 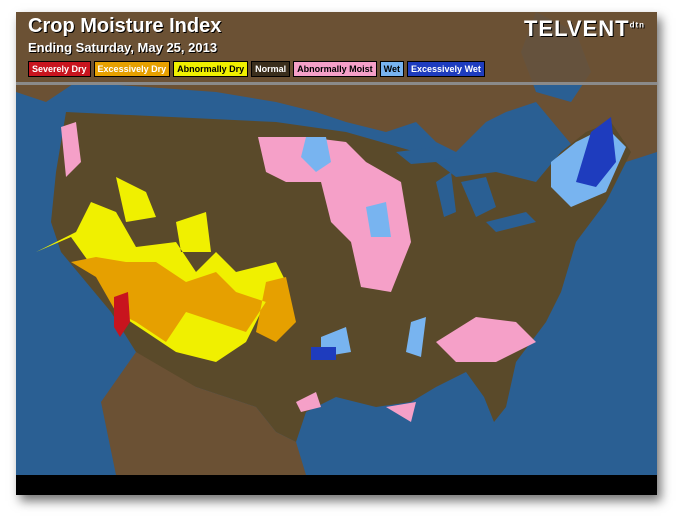 What do you see at coordinates (446, 69) in the screenshot?
I see `legend-excessively-wet: Excessively Wet` at bounding box center [446, 69].